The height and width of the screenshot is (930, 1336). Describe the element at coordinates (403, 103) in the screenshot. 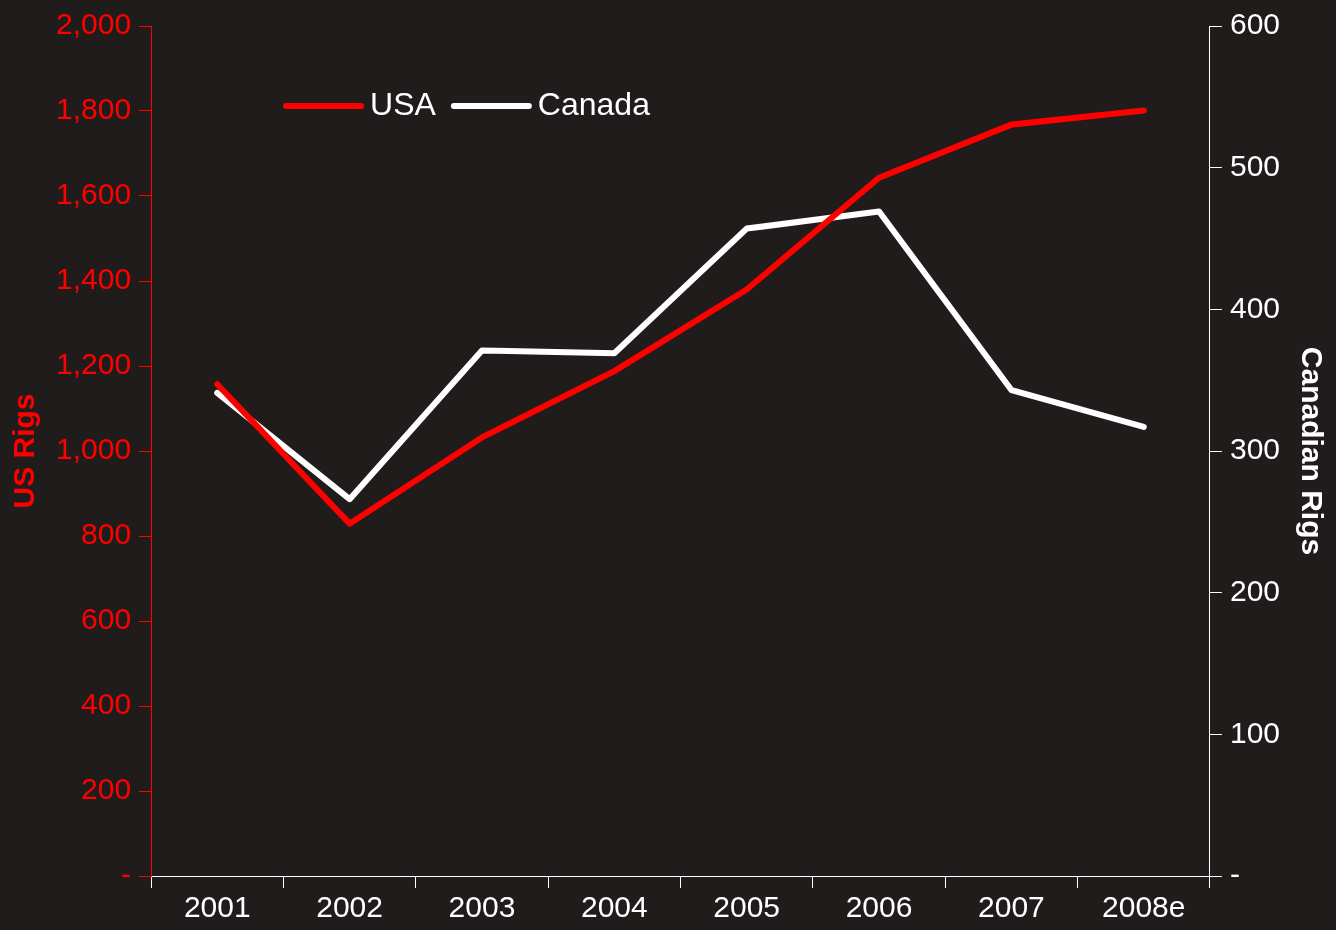

I see `legend-label: USA` at that location.